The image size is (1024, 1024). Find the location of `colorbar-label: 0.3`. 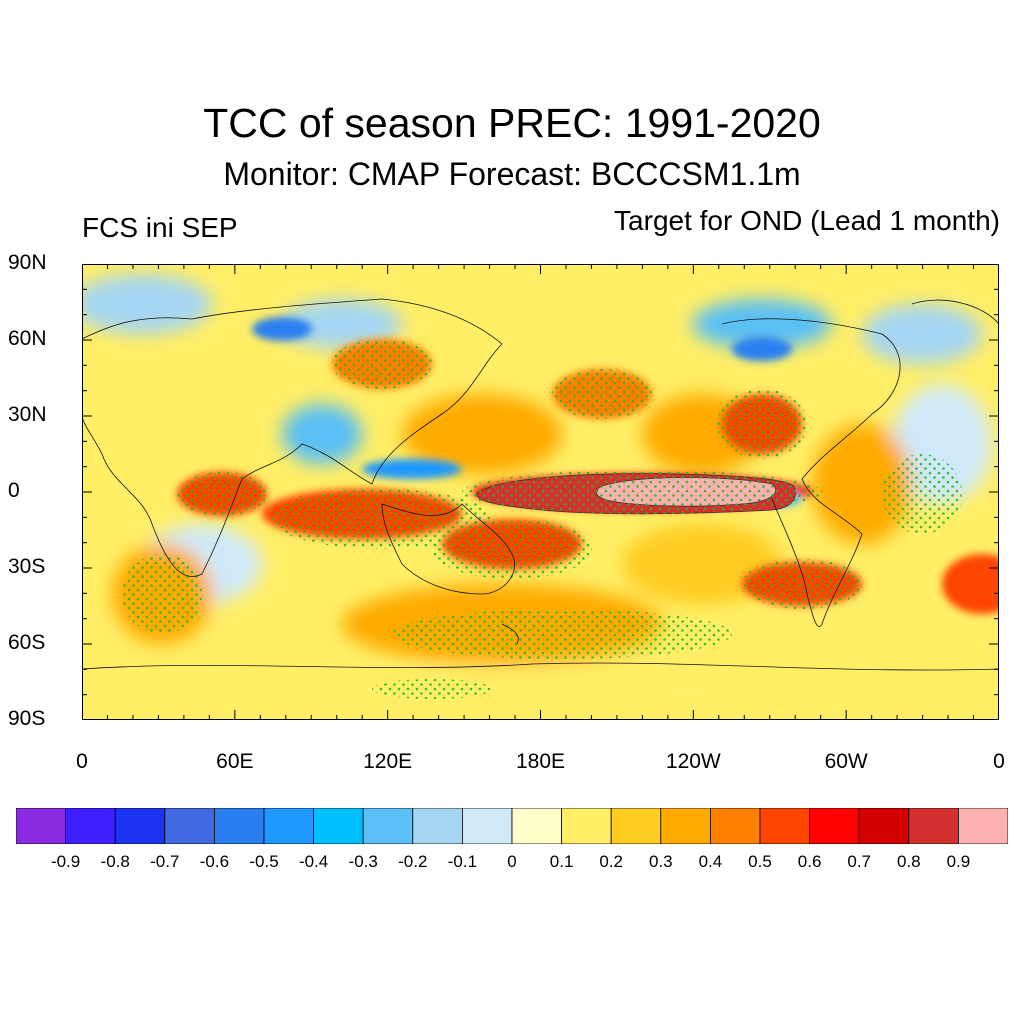

colorbar-label: 0.3 is located at coordinates (660, 861).